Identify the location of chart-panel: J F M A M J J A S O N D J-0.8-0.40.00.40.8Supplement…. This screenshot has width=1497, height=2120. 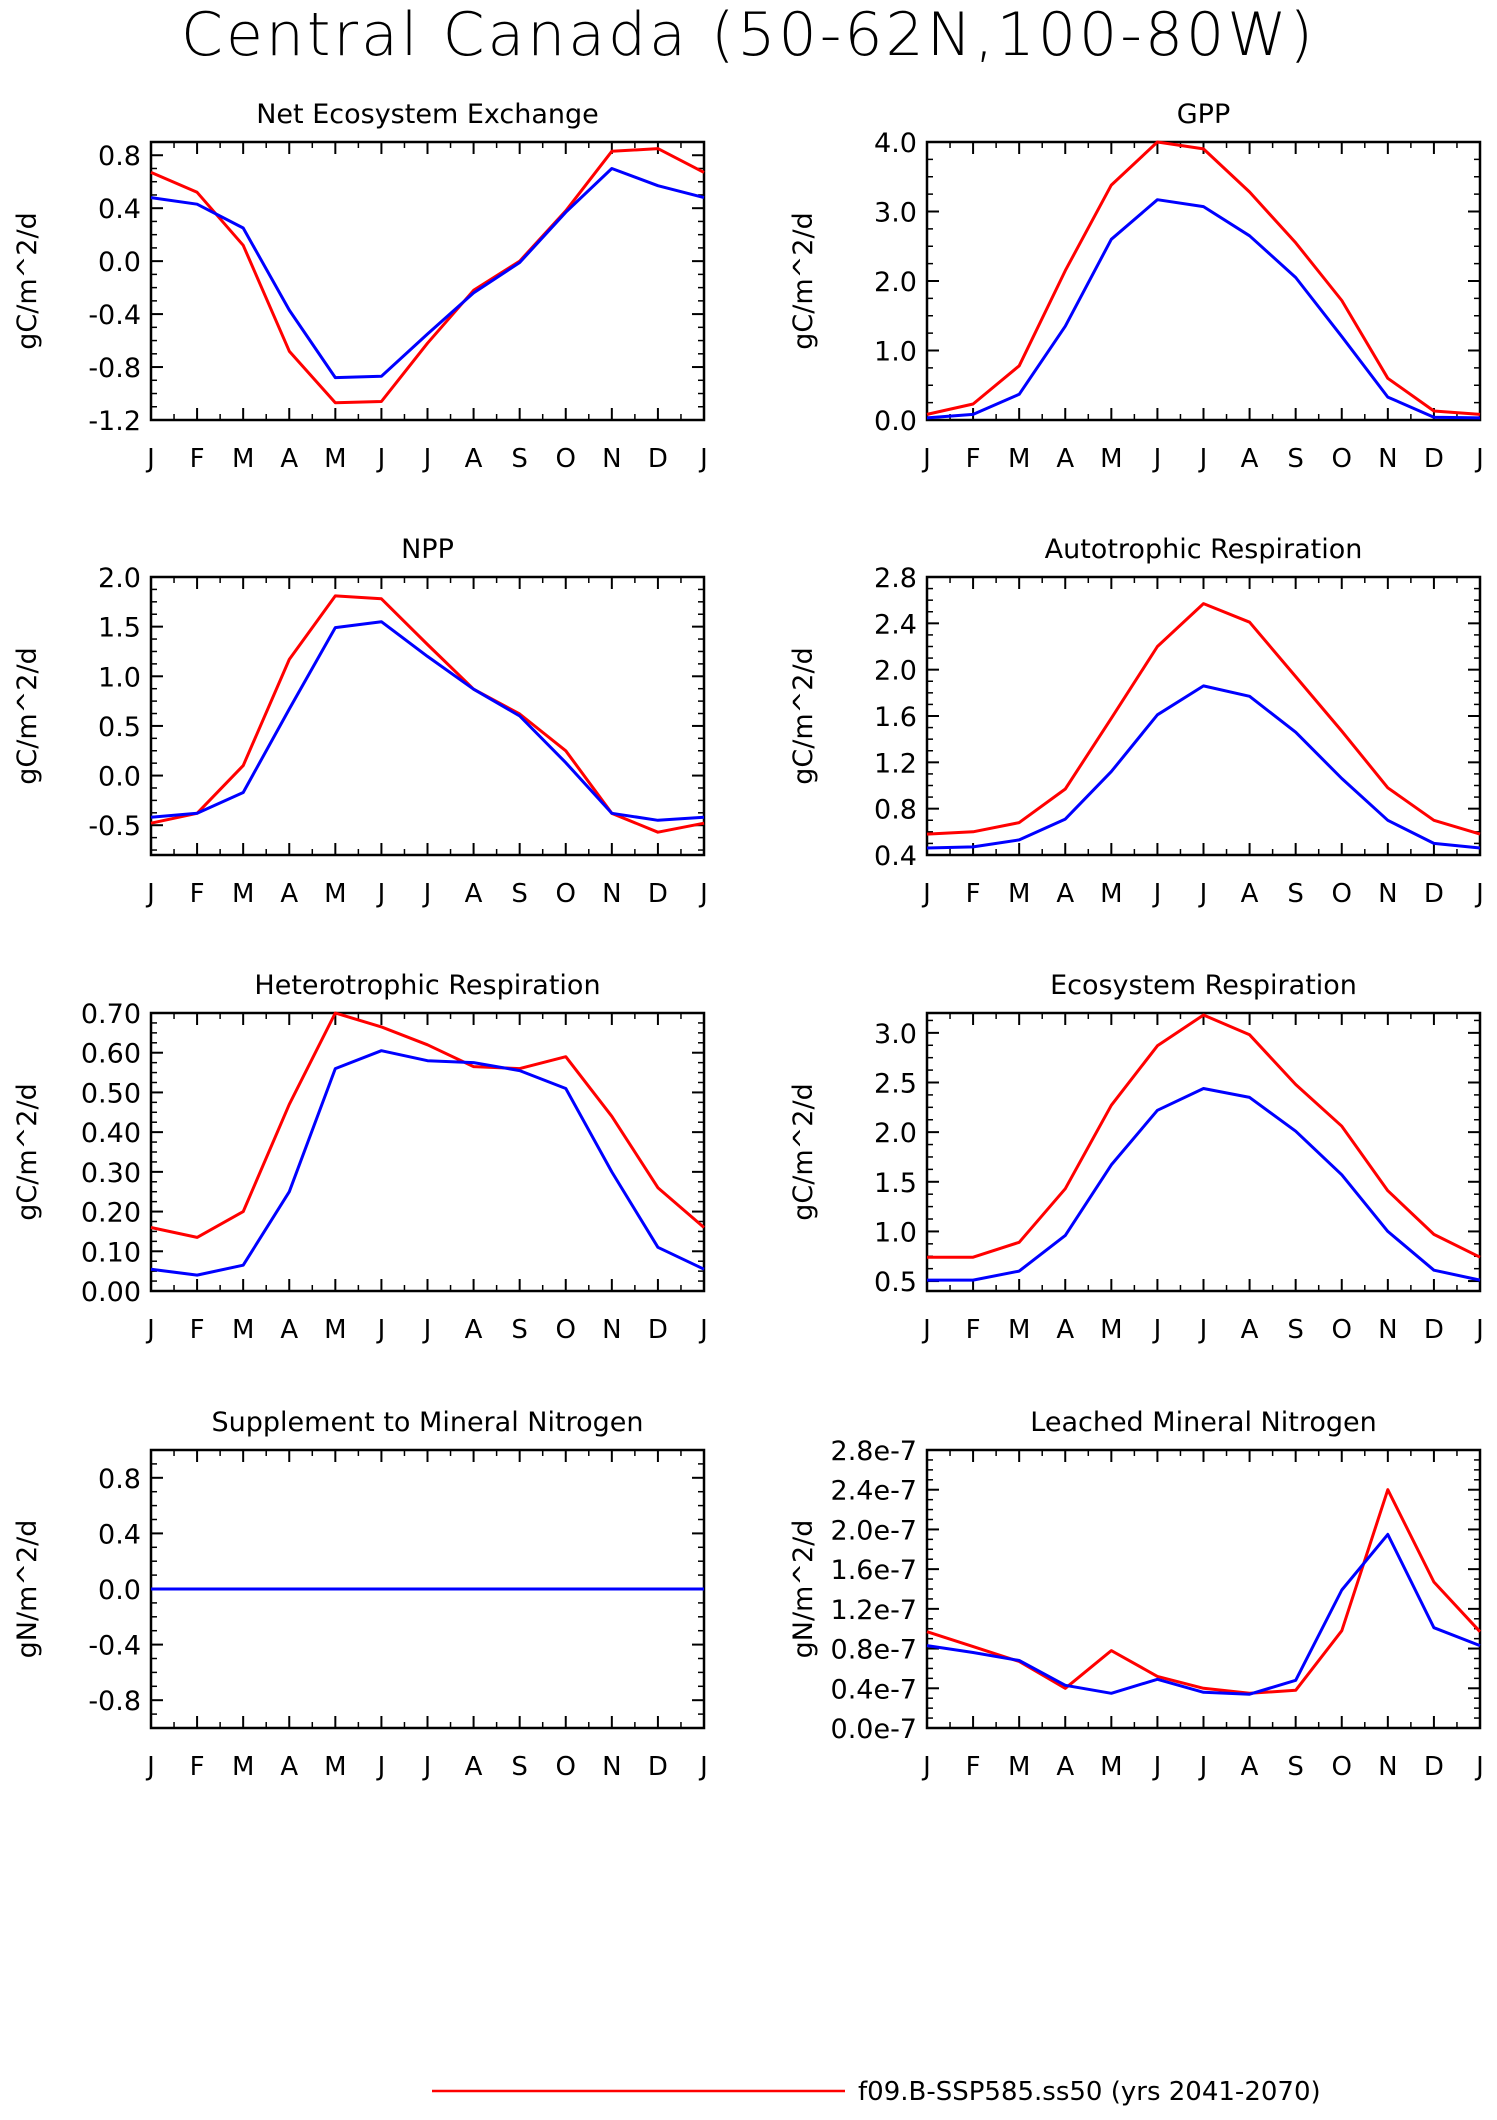
(360, 1594).